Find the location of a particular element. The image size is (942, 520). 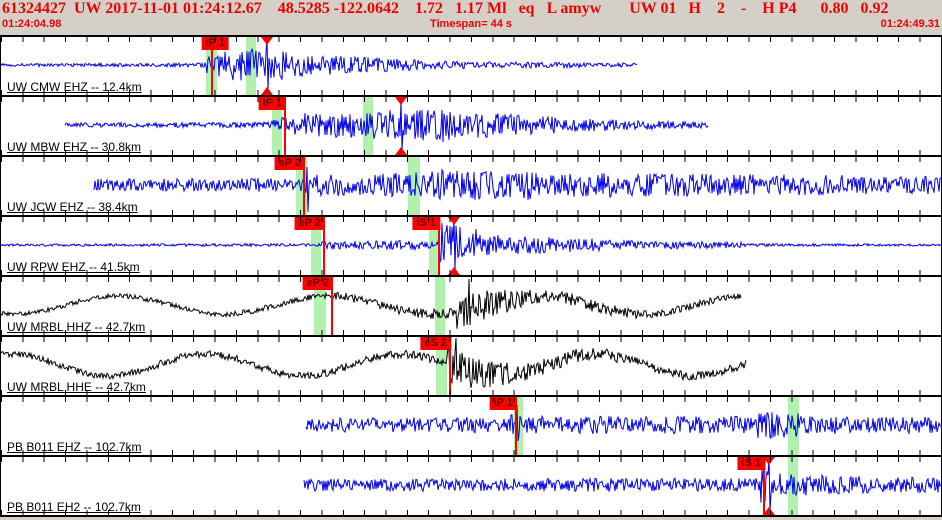

waveform-panel: iP 1 UW MBW EHZ -- 30.8km is located at coordinates (471, 127).